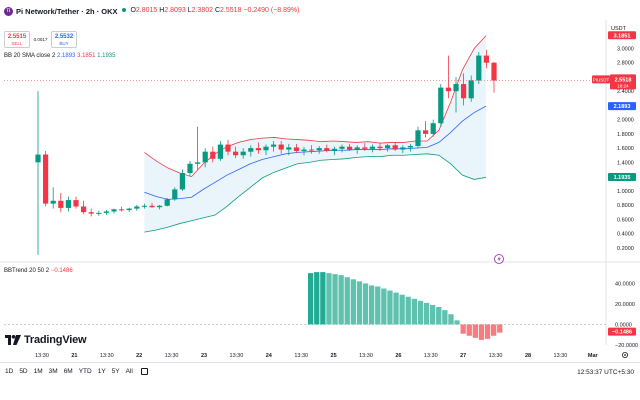 The height and width of the screenshot is (400, 640). What do you see at coordinates (23, 371) in the screenshot?
I see `timeframe-5d: 5D` at bounding box center [23, 371].